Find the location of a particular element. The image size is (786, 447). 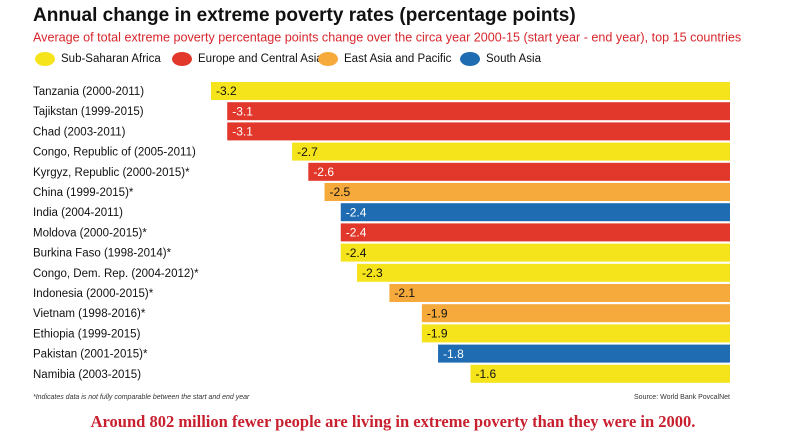

y-tick-label: Pakistan (2001-2015)* is located at coordinates (90, 355).